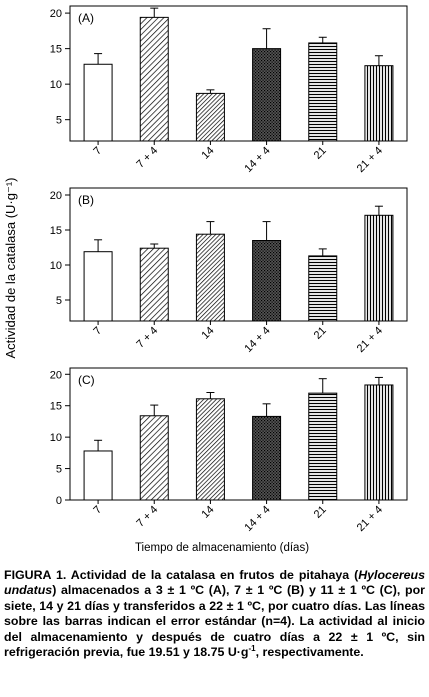  What do you see at coordinates (309, 652) in the screenshot?
I see `caption-text-3: , respectivamente.` at bounding box center [309, 652].